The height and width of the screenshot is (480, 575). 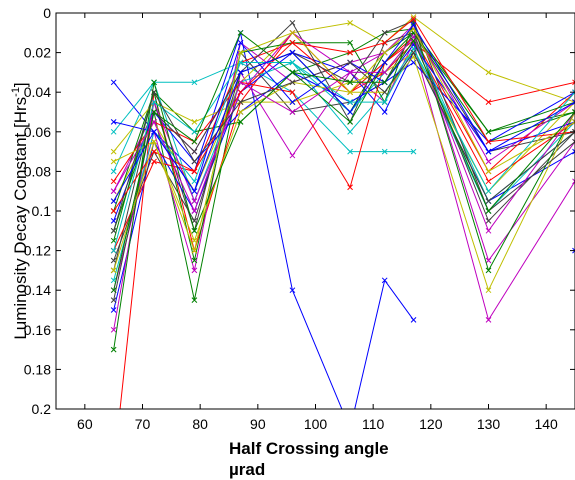 I want to click on y-axis-label: Luminosity Decay Constant [Hrs-1], so click(x=20, y=210).